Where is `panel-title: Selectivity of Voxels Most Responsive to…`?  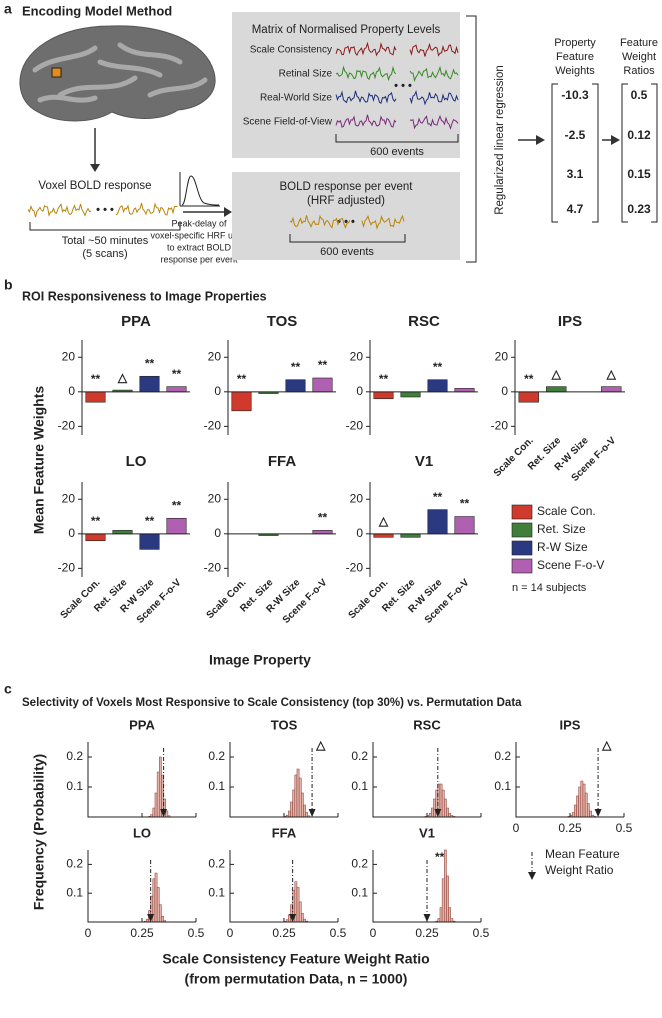
panel-title: Selectivity of Voxels Most Responsive to… is located at coordinates (272, 703).